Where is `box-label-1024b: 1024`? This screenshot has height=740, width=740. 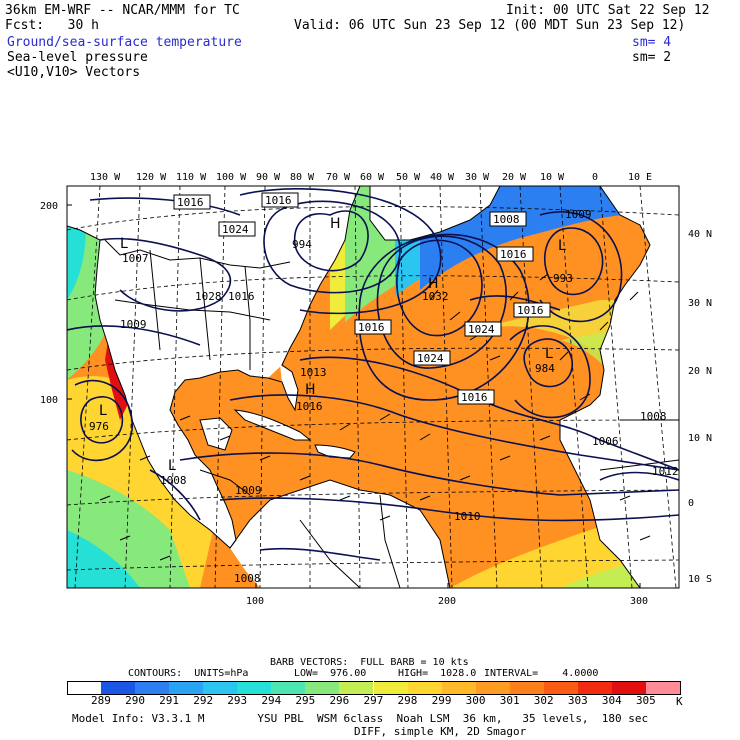 box-label-1024b: 1024 is located at coordinates (481, 329).